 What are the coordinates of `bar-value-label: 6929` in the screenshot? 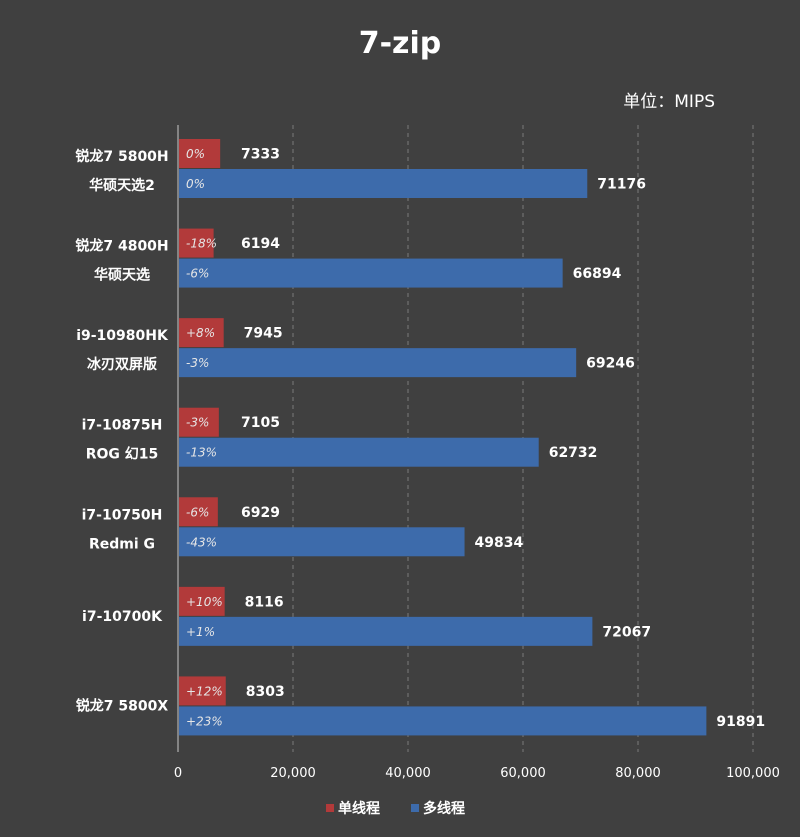 It's located at (260, 513).